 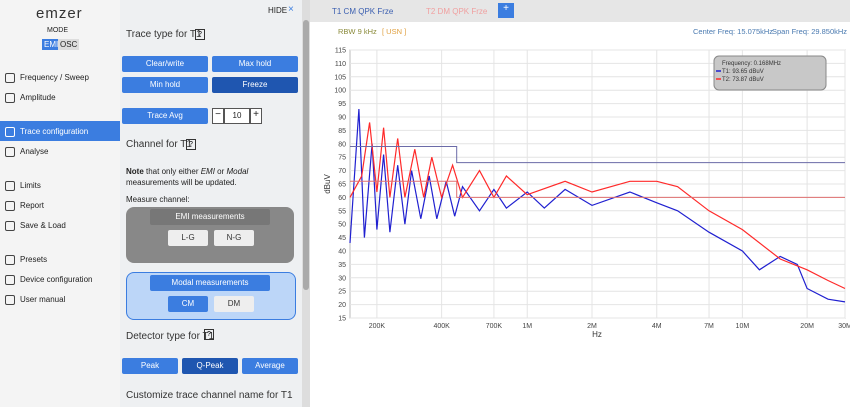 I want to click on x-tick-label: 200K, so click(x=377, y=326).